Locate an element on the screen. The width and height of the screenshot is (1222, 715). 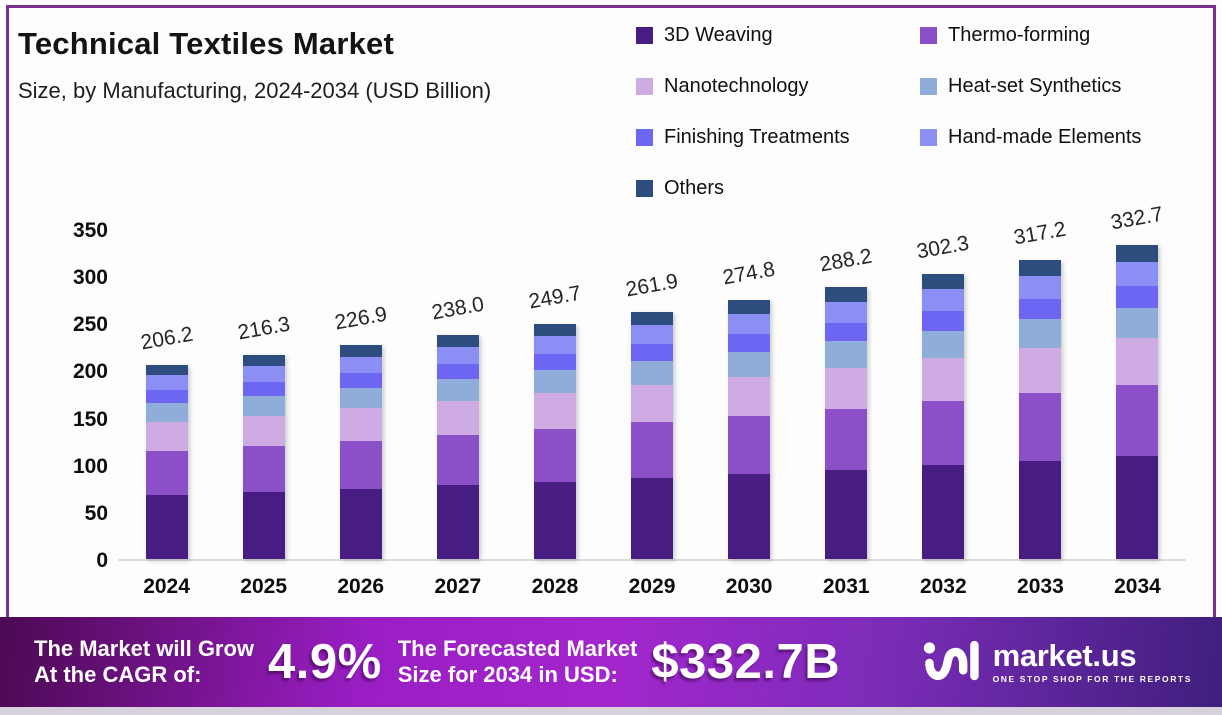
bar-group-2033: 317.2 2033 is located at coordinates (1040, 408).